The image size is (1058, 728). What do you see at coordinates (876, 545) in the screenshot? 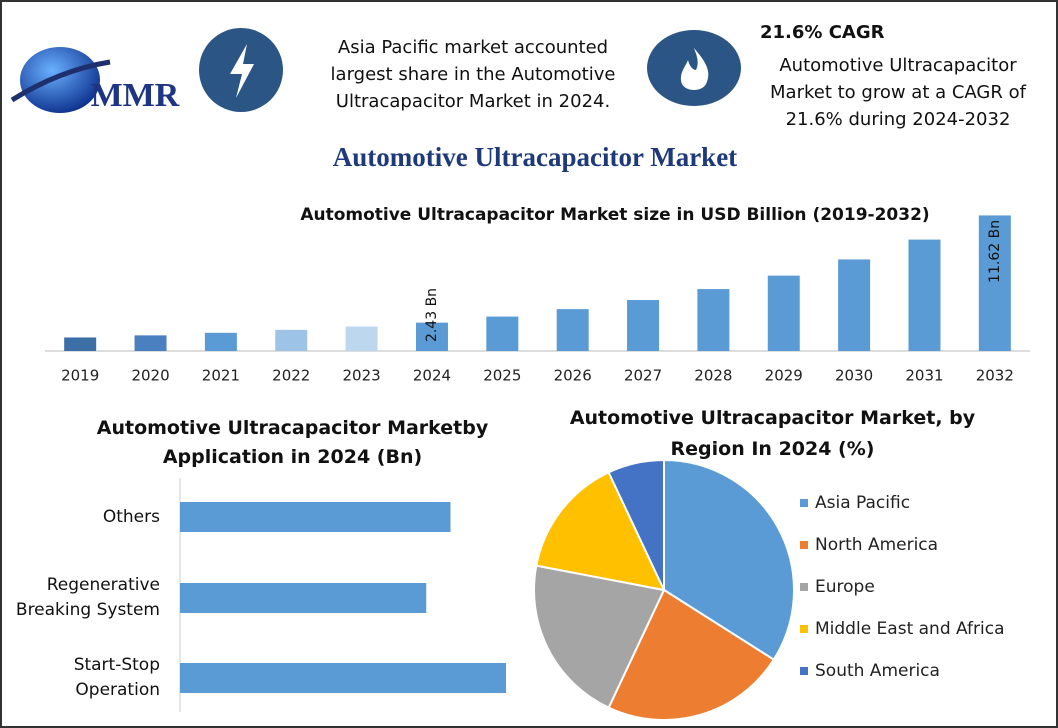
I see `legend-label: North America` at bounding box center [876, 545].